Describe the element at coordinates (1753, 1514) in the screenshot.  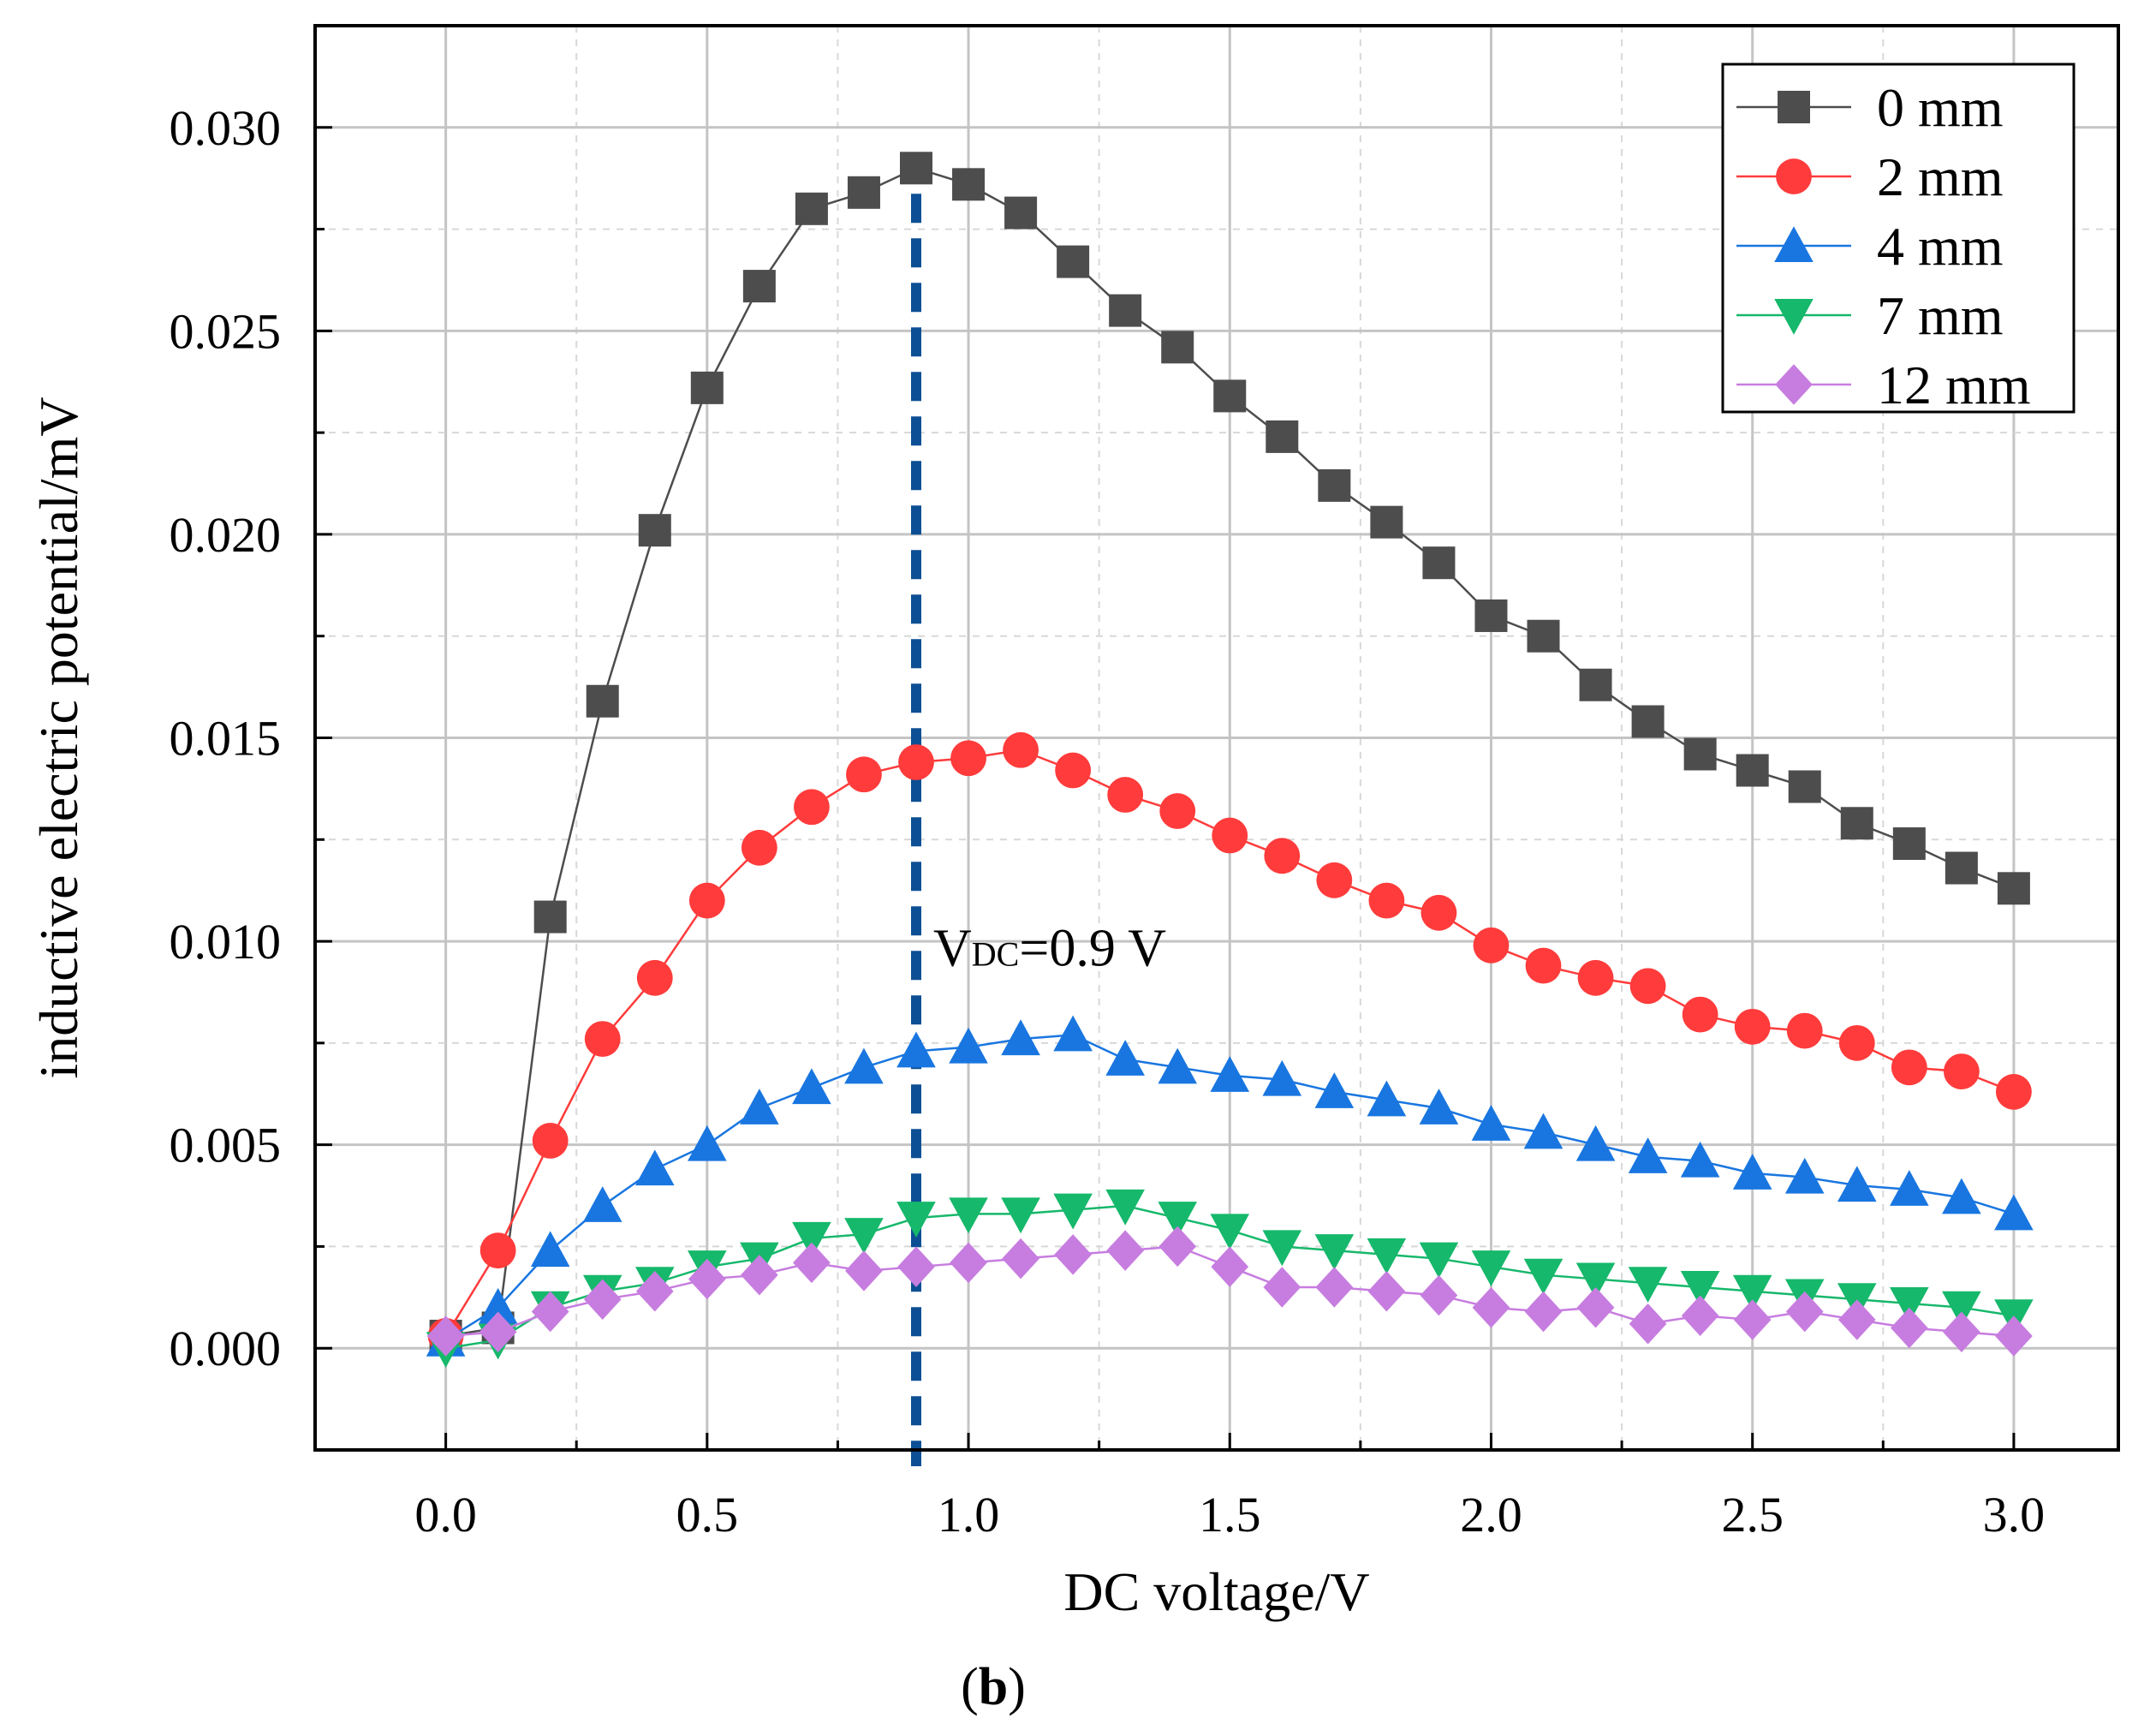
I see `x-tick-label: 2.5` at that location.